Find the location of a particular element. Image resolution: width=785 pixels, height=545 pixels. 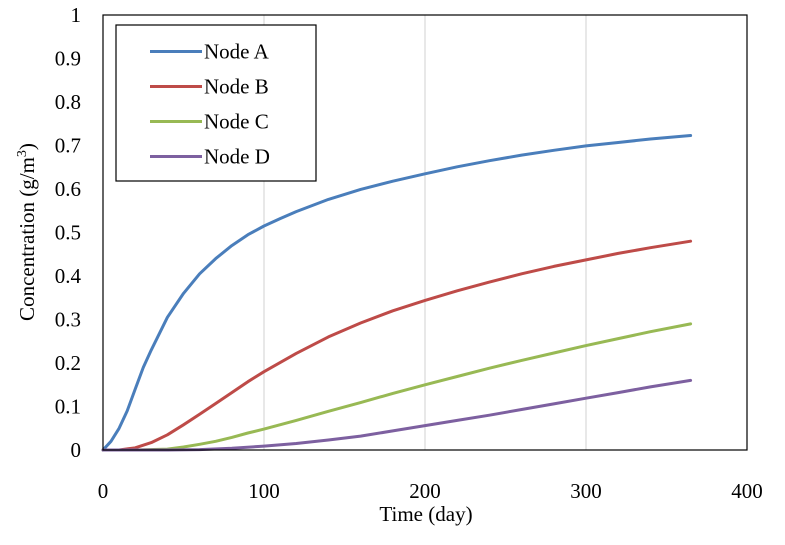

y-tick-label-6: 0.6 is located at coordinates (68, 189).